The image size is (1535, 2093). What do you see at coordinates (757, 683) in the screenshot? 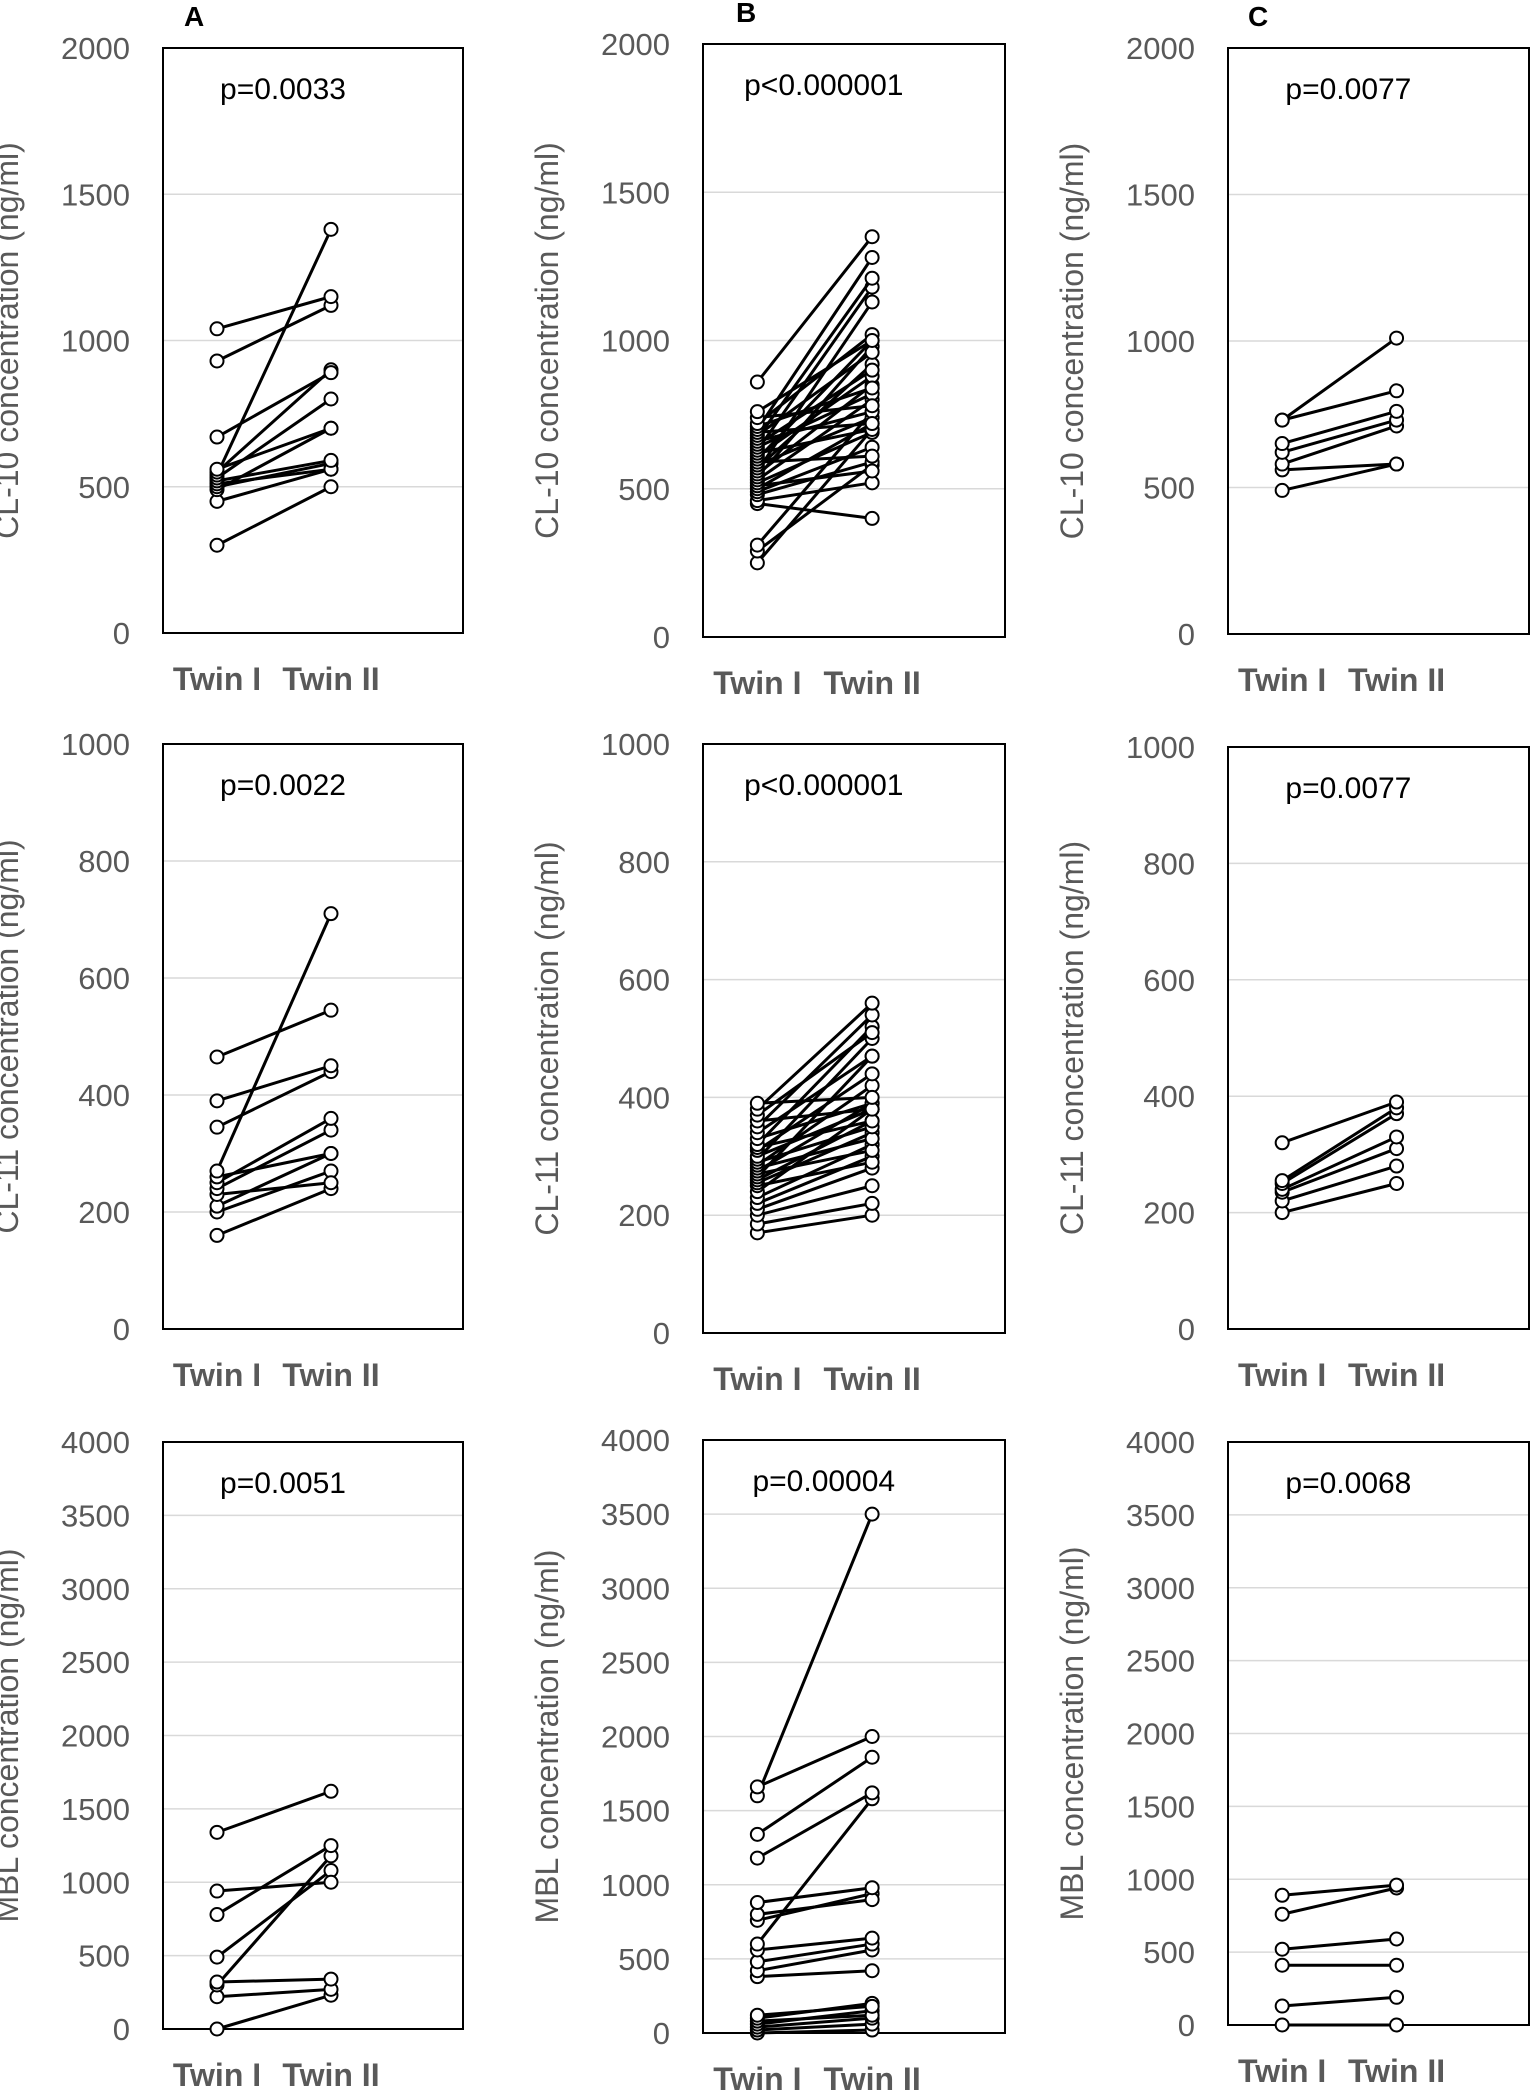
I see `x-category-label-b1-0: Twin I` at bounding box center [757, 683].